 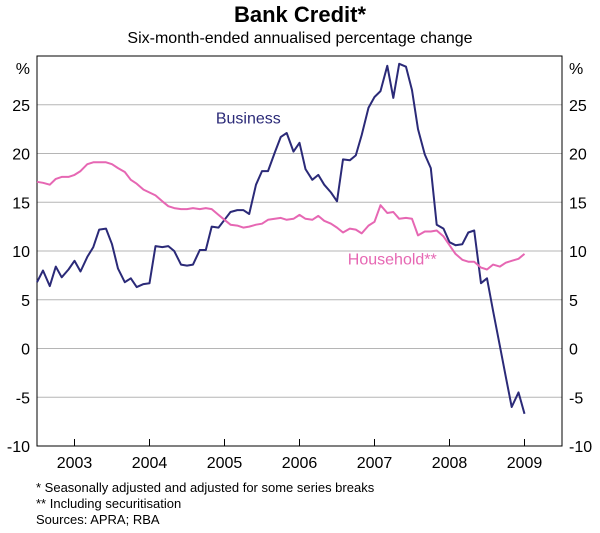 What do you see at coordinates (375, 463) in the screenshot?
I see `x-tick-label: 2007` at bounding box center [375, 463].